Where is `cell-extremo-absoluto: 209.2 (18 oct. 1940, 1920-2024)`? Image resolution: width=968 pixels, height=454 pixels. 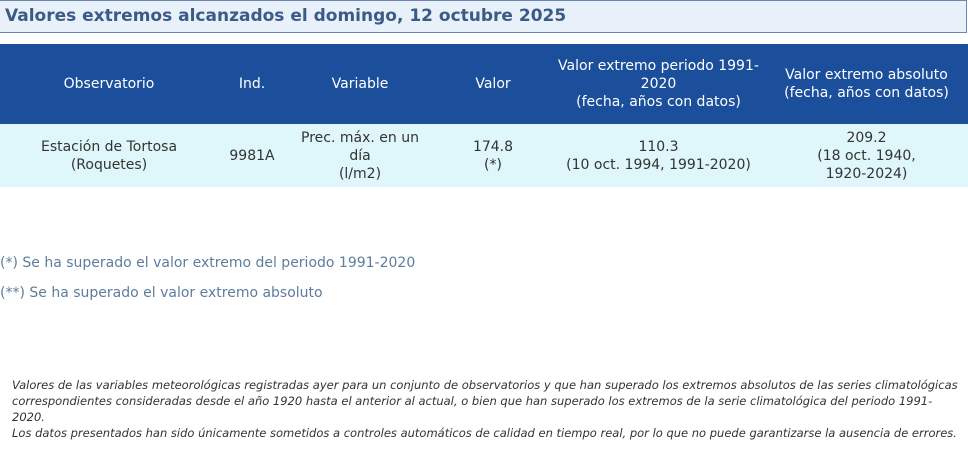 cell-extremo-absoluto: 209.2 (18 oct. 1940, 1920-2024) is located at coordinates (866, 155).